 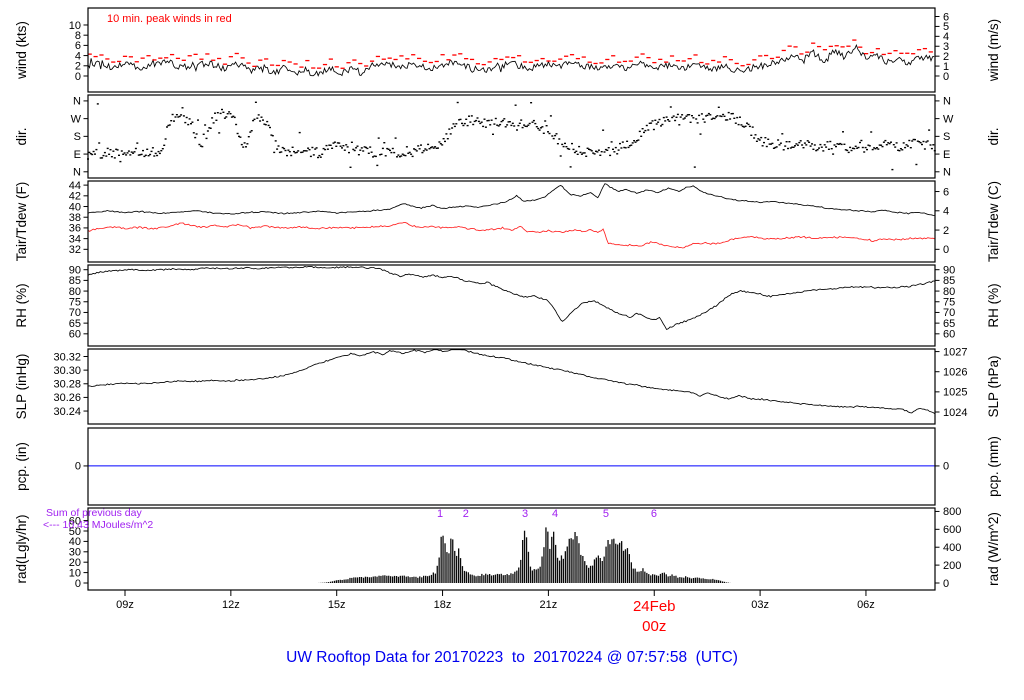 What do you see at coordinates (993, 386) in the screenshot?
I see `axis-title-right-slp: SLP (hPa)` at bounding box center [993, 386].